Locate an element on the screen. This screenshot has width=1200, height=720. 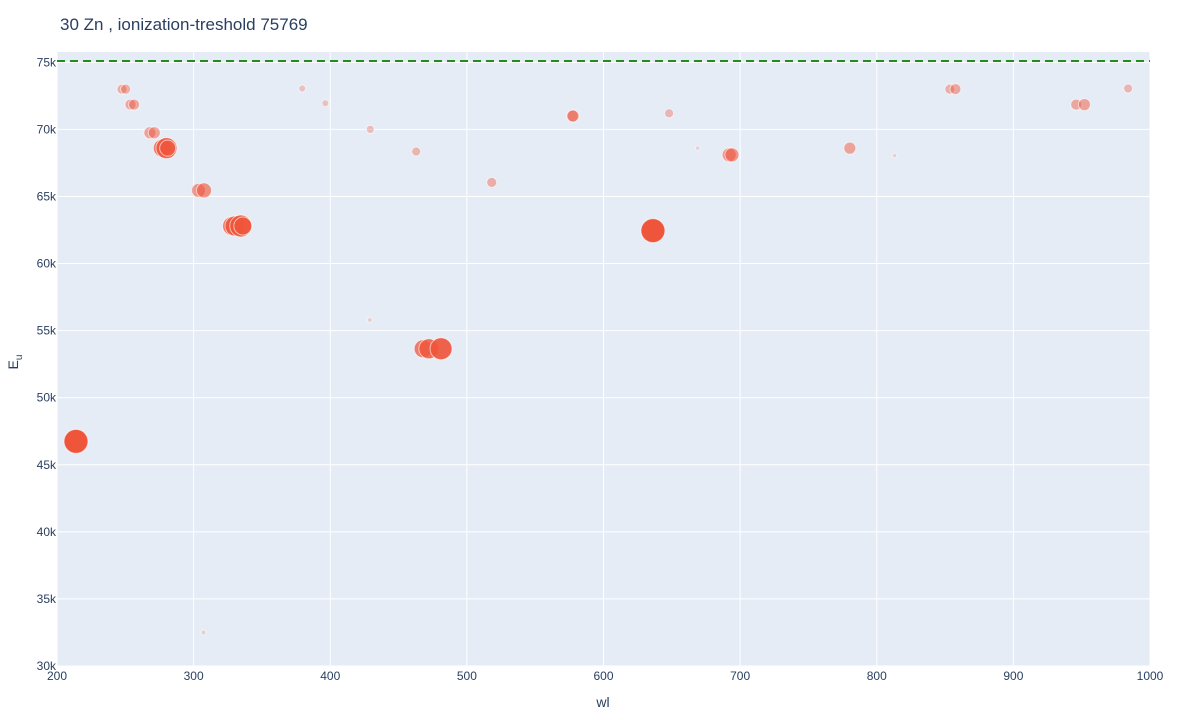
y-axis-title-main: E is located at coordinates (13, 364).